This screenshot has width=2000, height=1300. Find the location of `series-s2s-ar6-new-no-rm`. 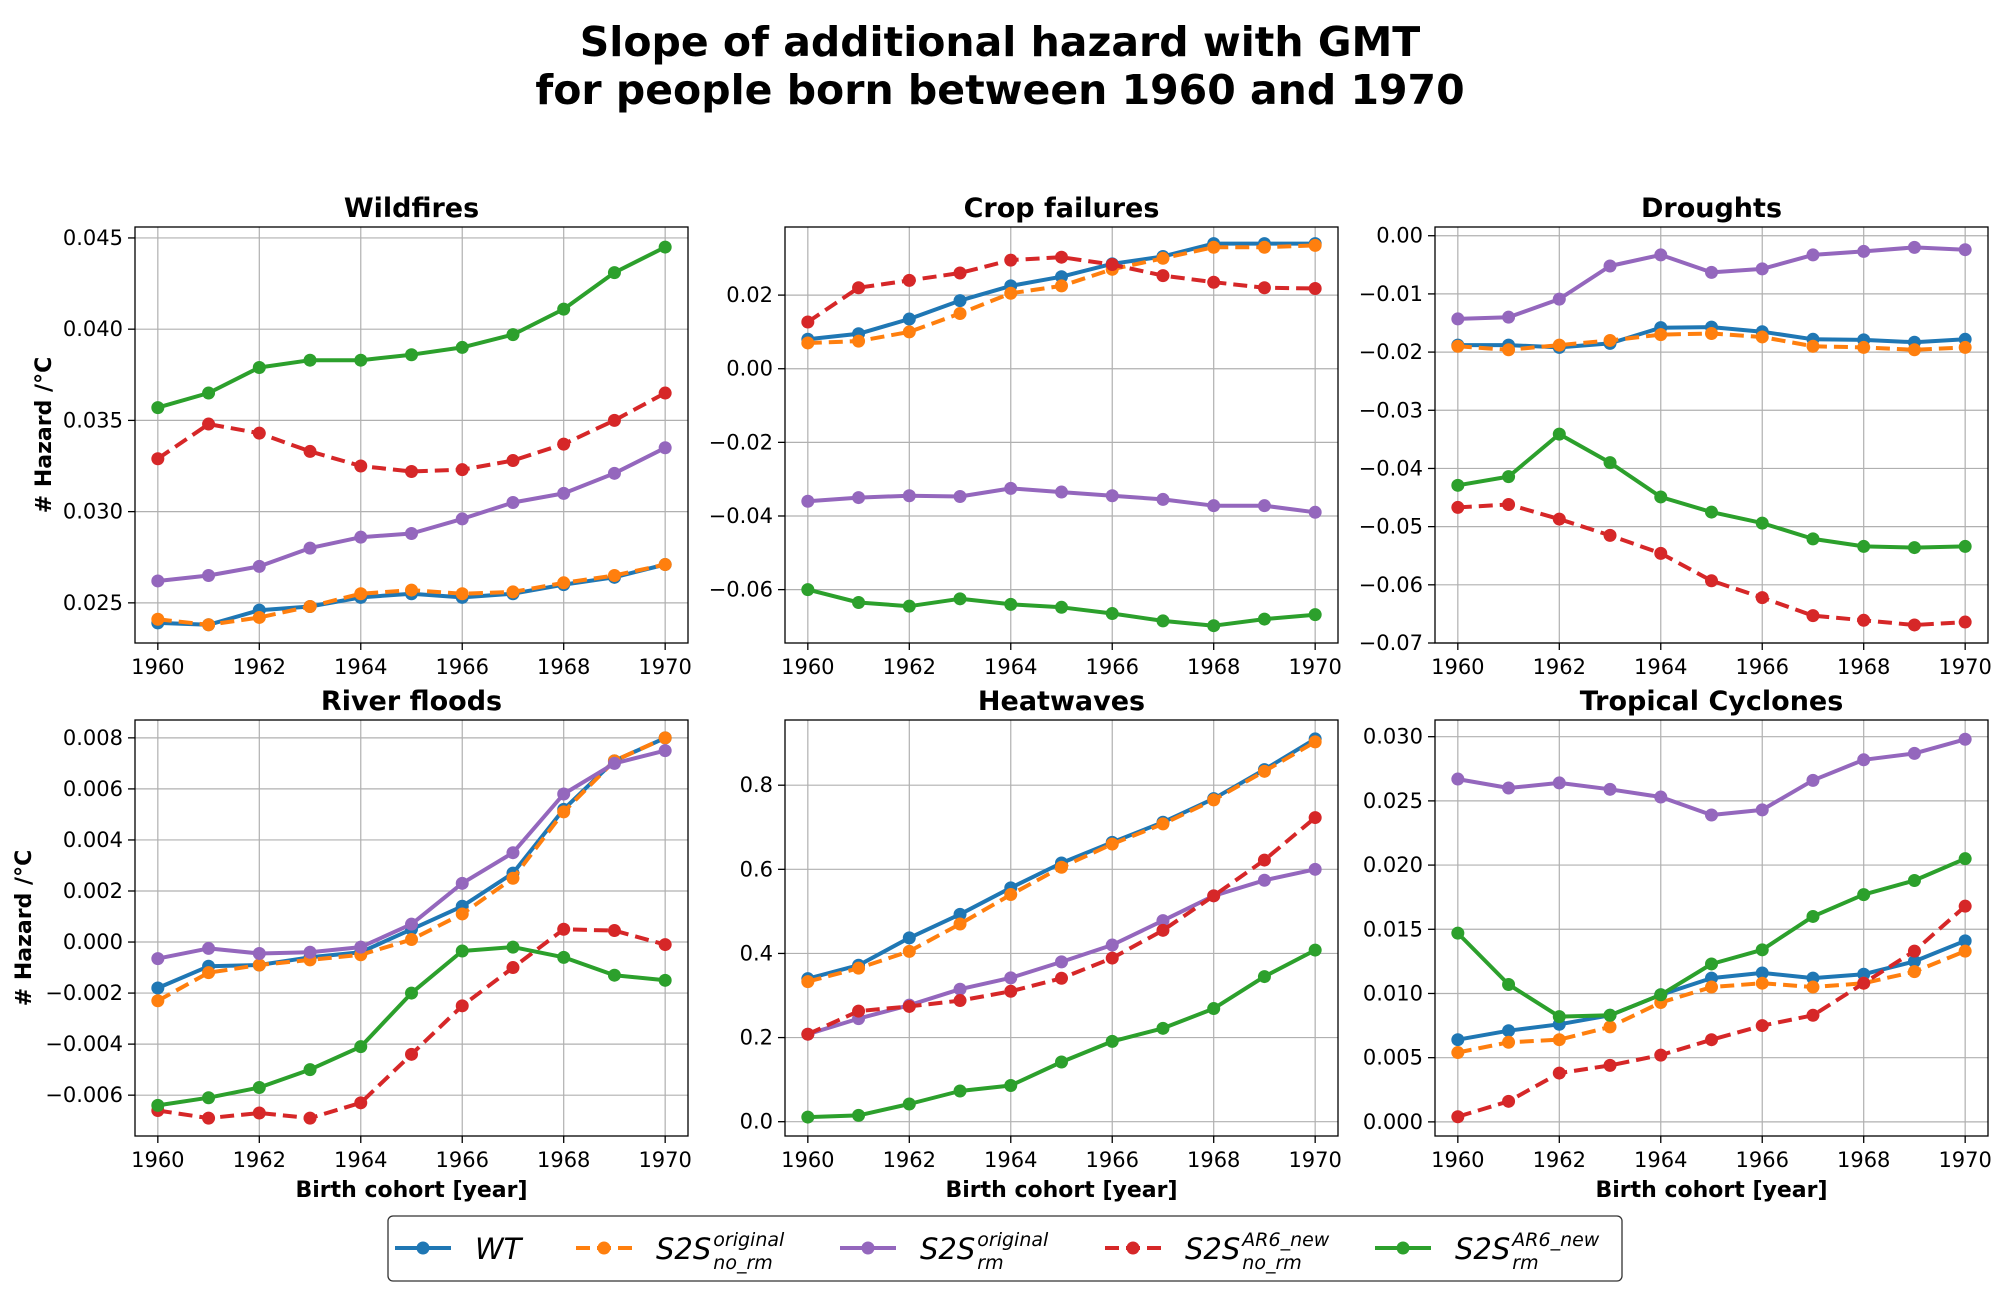

series-s2s-ar6-new-no-rm is located at coordinates (411, 432).